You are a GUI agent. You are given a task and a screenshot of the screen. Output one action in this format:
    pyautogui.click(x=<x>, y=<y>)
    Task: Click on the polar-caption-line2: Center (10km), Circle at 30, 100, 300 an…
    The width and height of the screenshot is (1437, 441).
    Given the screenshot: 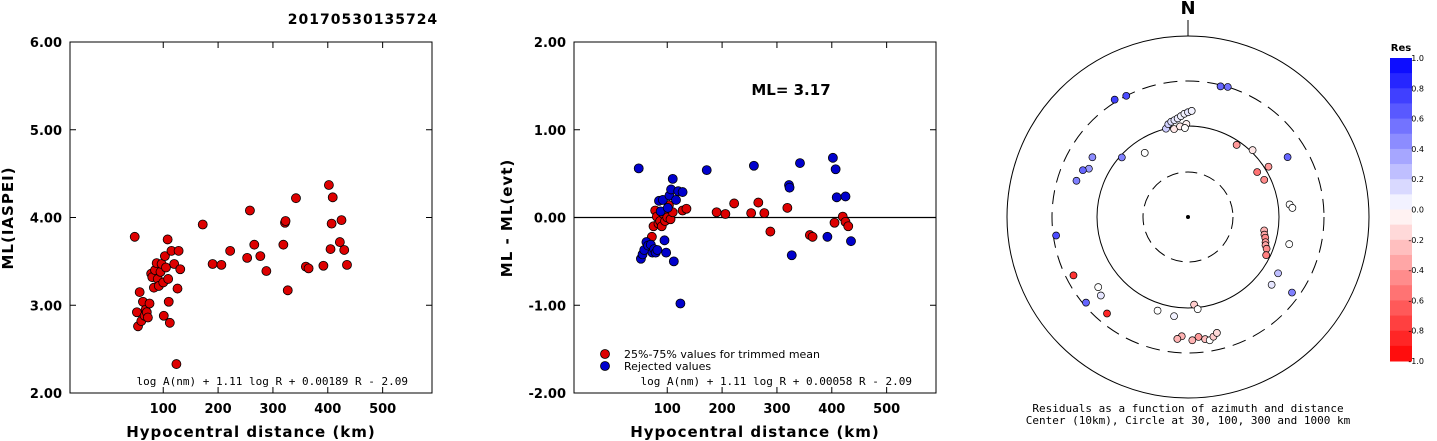 What is the action you would take?
    pyautogui.click(x=1188, y=420)
    